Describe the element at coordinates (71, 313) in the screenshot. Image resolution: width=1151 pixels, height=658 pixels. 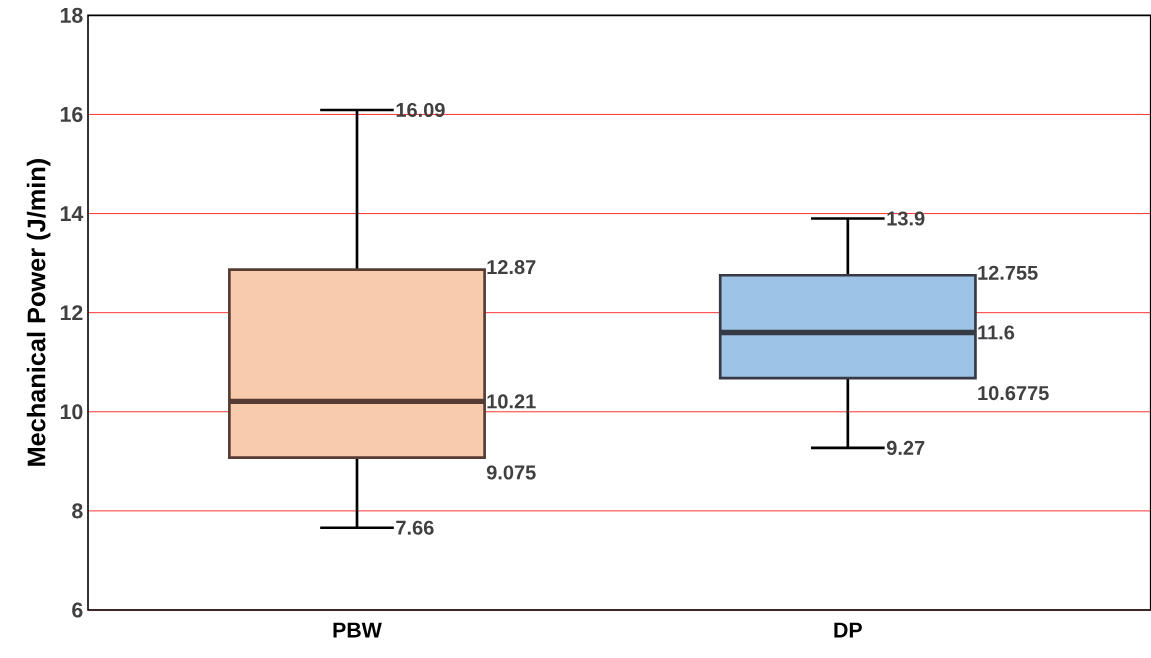
I see `y-tick-label: 12` at that location.